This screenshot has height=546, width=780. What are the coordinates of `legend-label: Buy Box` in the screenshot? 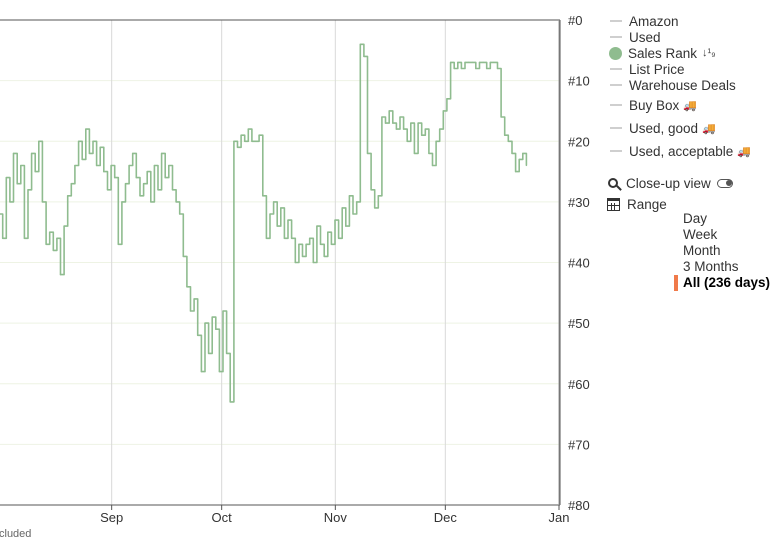 It's located at (654, 105).